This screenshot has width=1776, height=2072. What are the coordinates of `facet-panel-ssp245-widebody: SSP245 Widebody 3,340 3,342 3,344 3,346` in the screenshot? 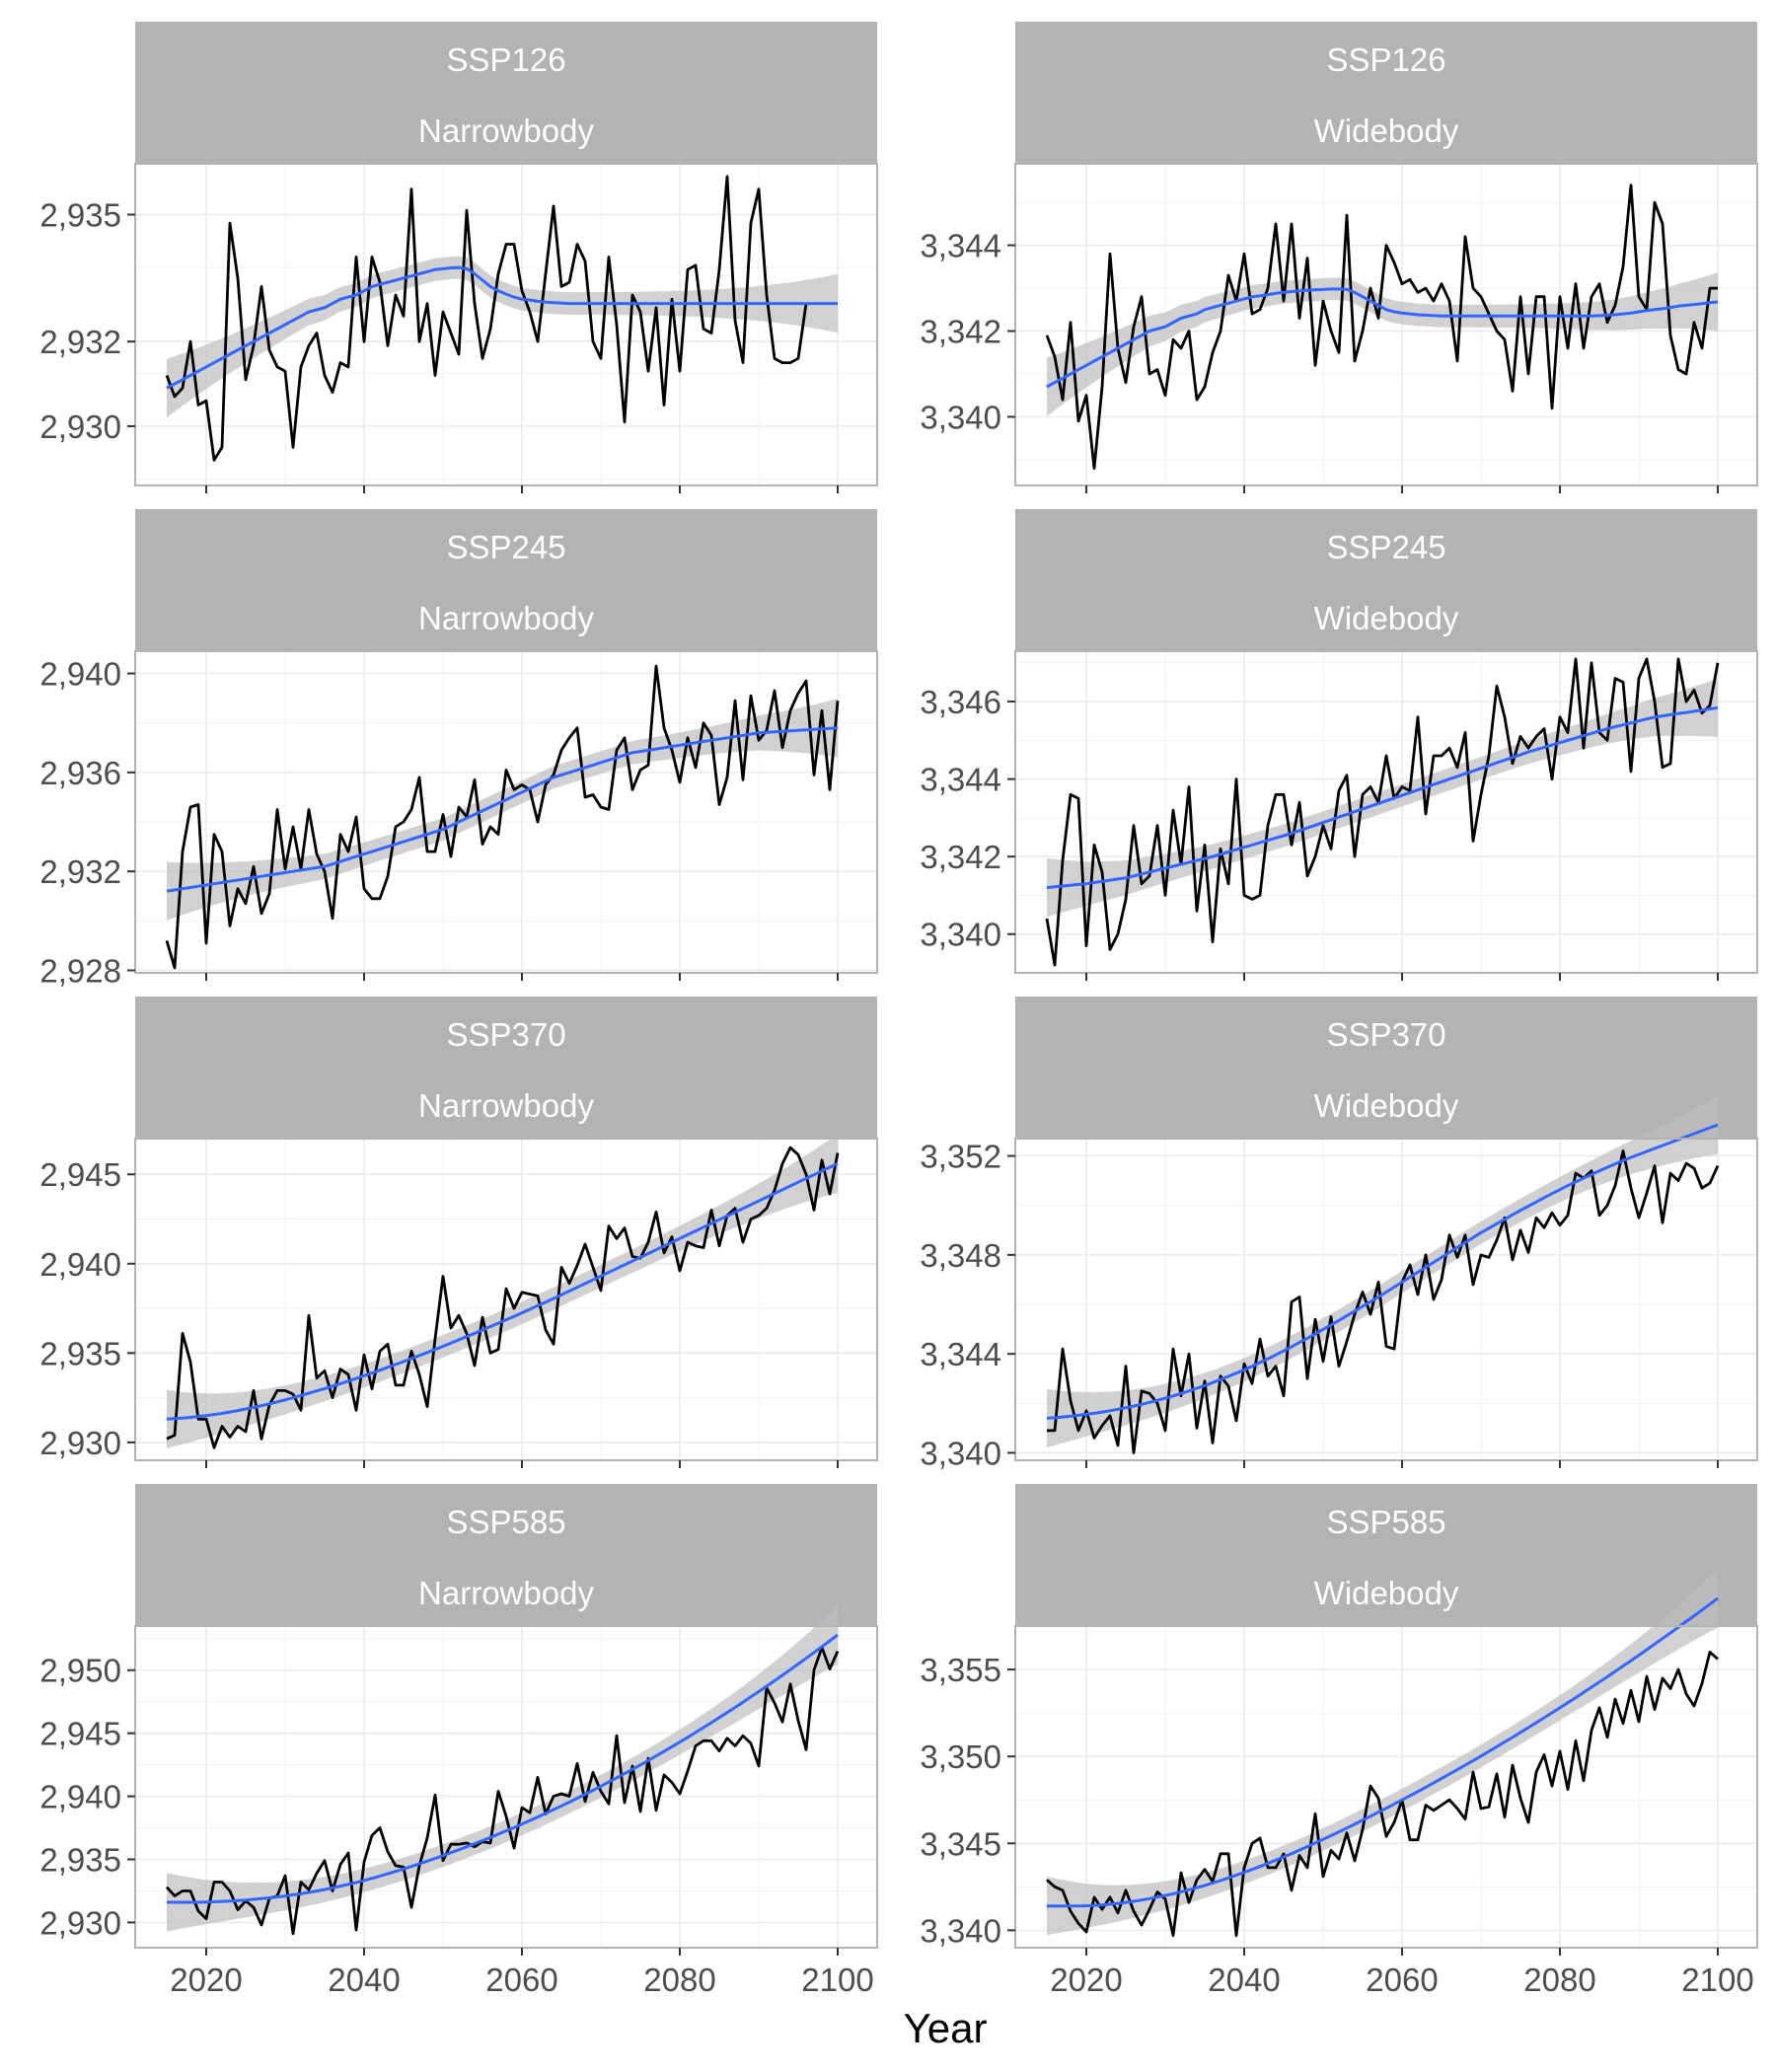 It's located at (1339, 745).